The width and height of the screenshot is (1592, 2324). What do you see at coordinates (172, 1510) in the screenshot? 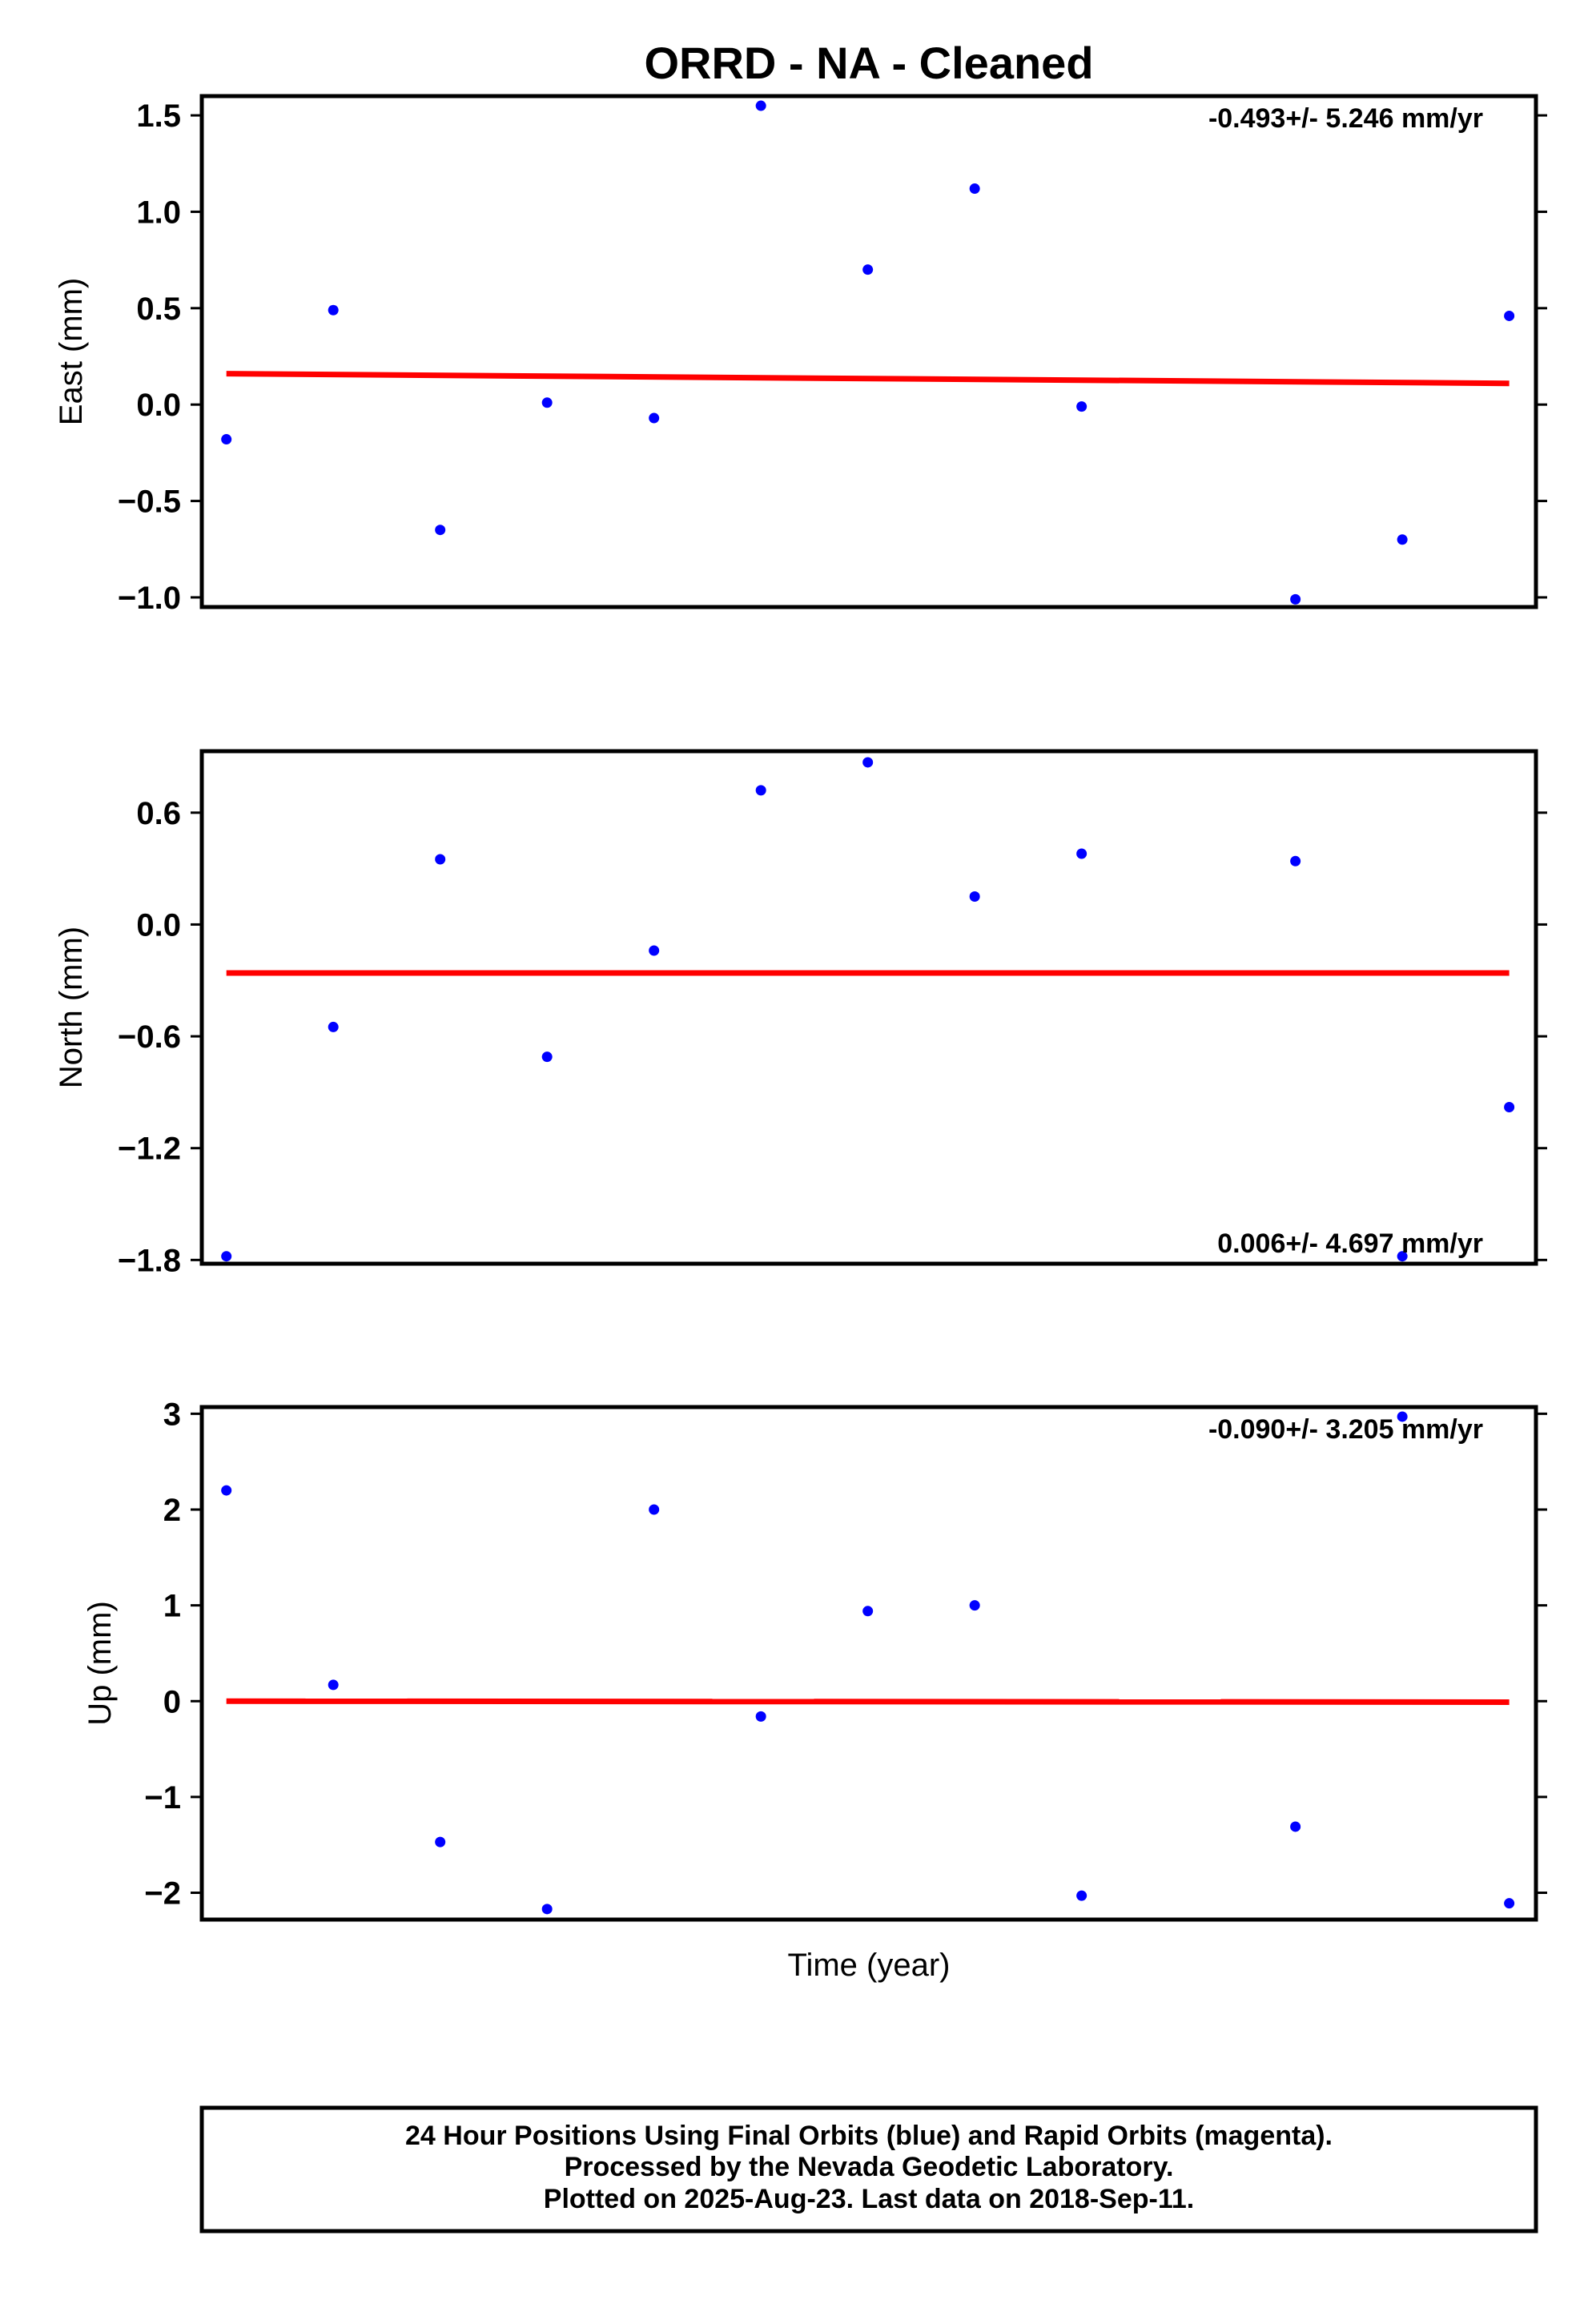
I see `up-ytick-label: 2` at bounding box center [172, 1510].